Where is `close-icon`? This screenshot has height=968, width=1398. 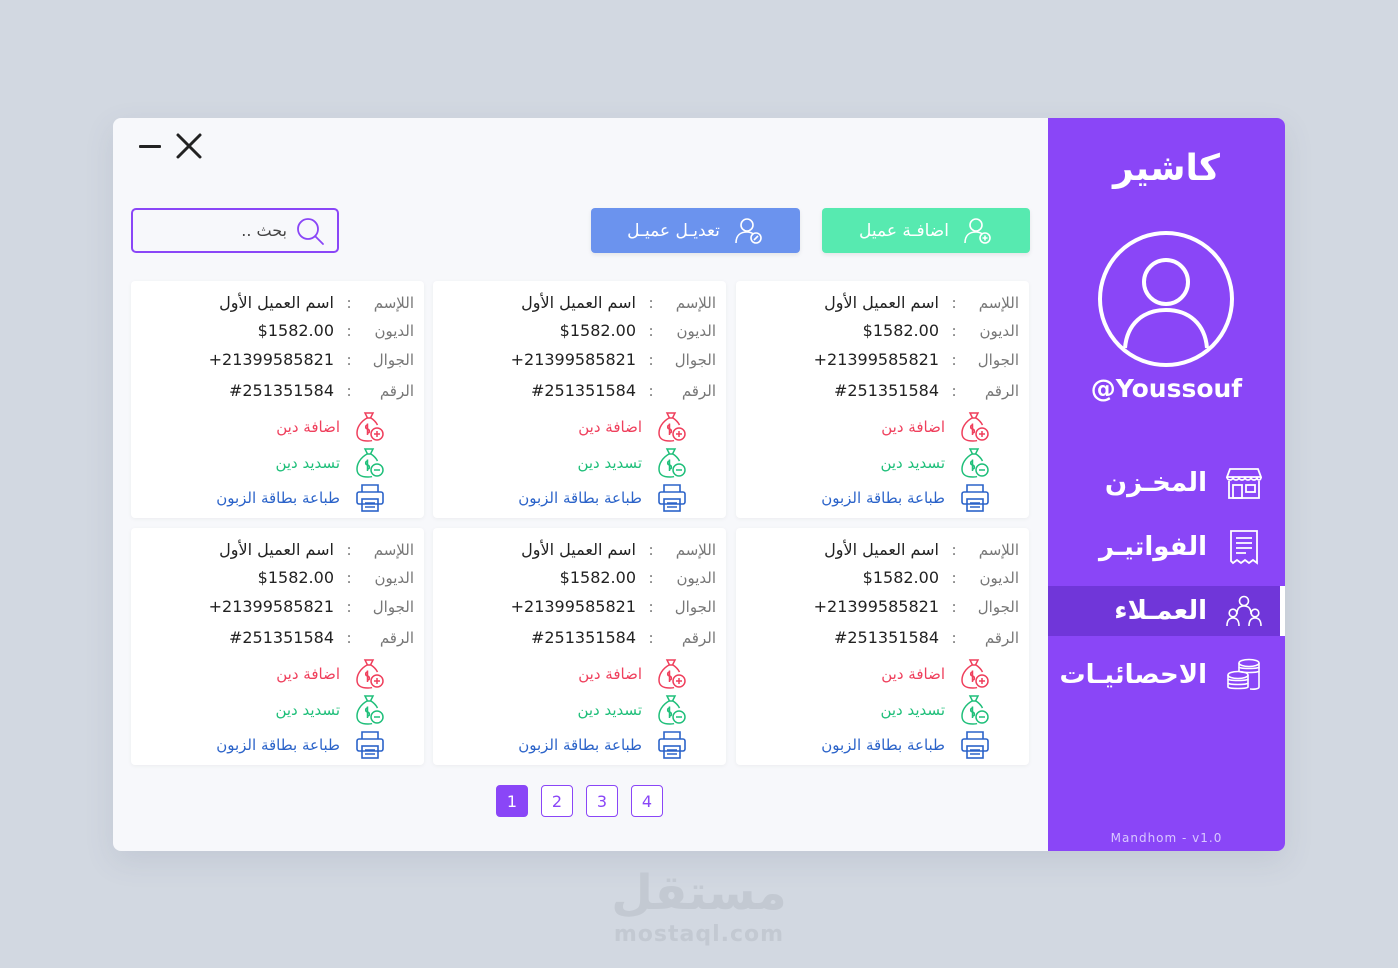 close-icon is located at coordinates (189, 146).